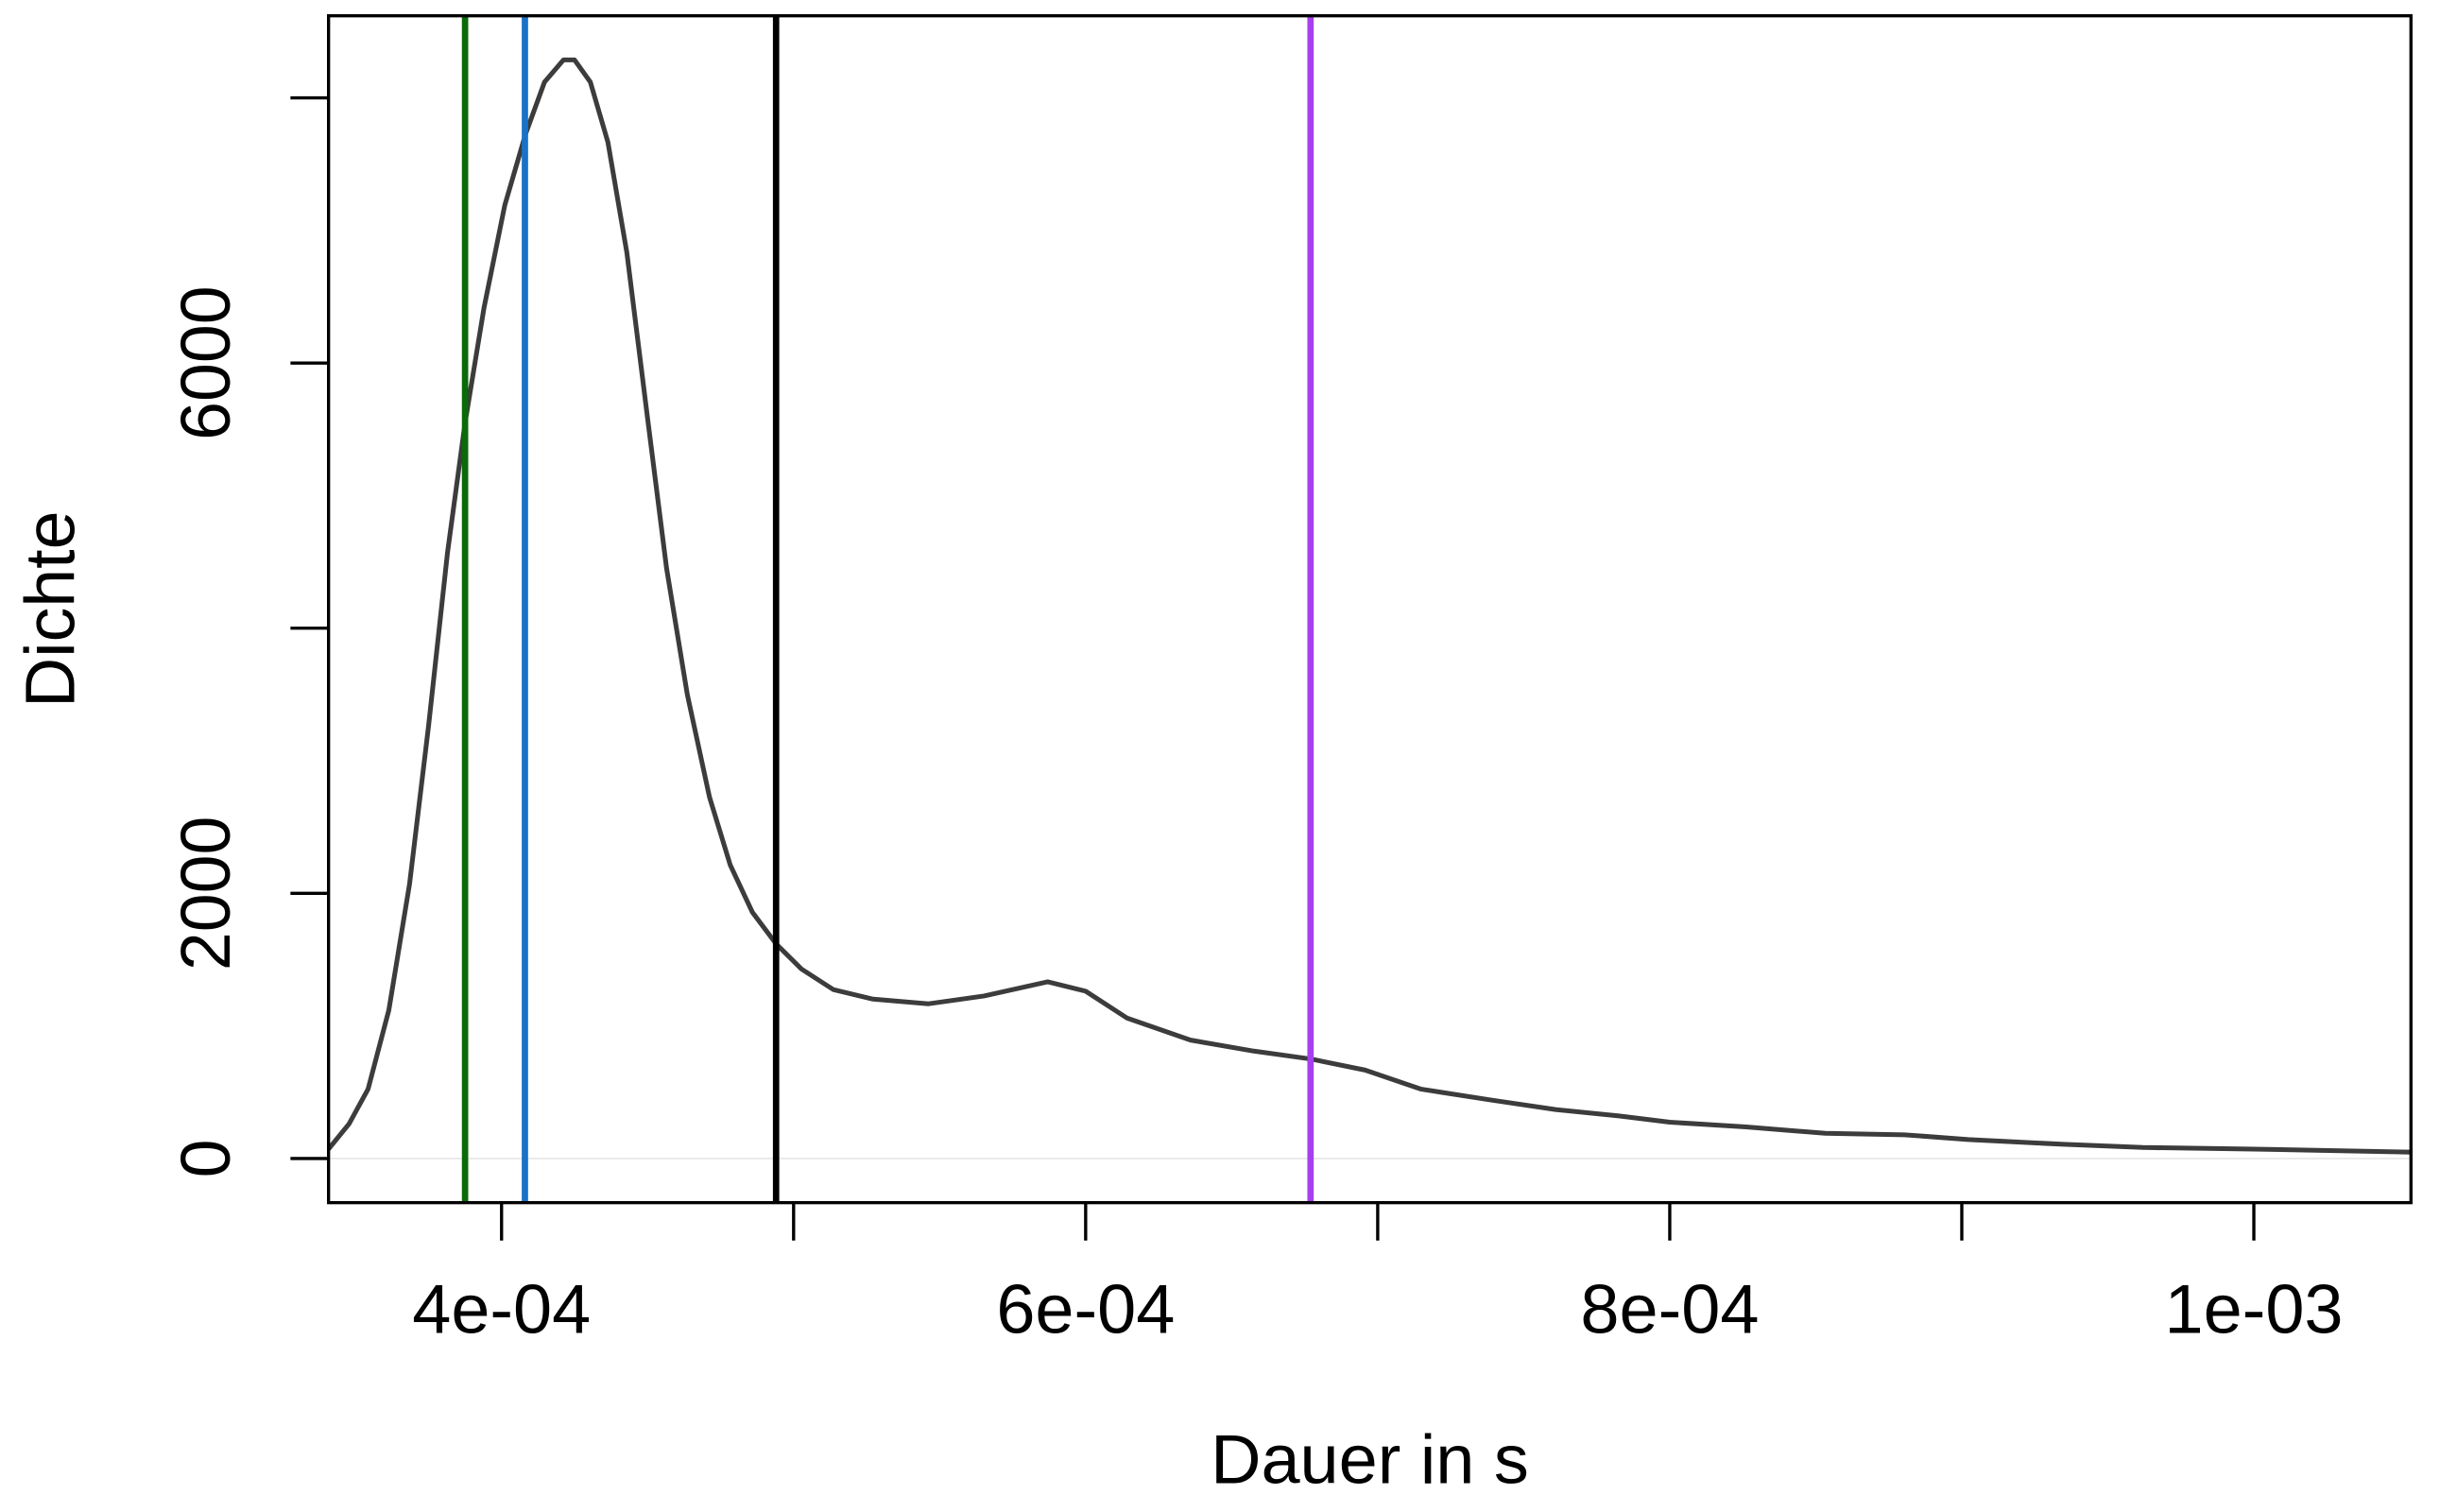 The width and height of the screenshot is (2457, 1512). I want to click on x-tick-label: 8e-04, so click(1669, 1309).